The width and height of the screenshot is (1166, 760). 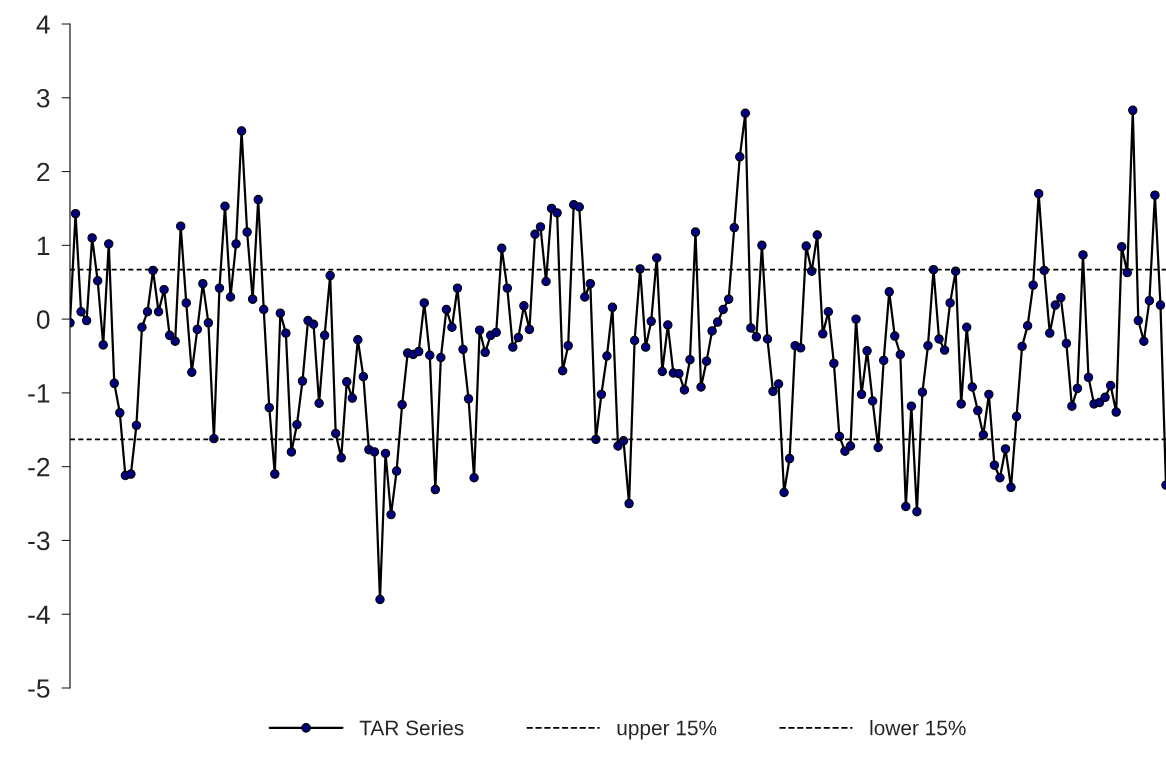 What do you see at coordinates (39, 688) in the screenshot?
I see `y-tick-label: -5` at bounding box center [39, 688].